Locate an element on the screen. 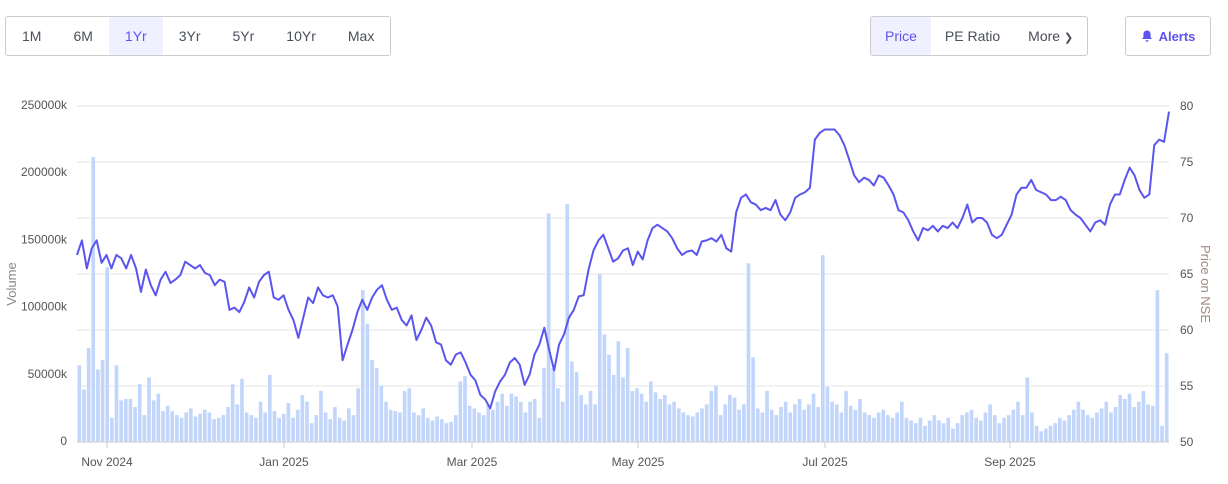  y-right-tick: 70 is located at coordinates (1187, 218).